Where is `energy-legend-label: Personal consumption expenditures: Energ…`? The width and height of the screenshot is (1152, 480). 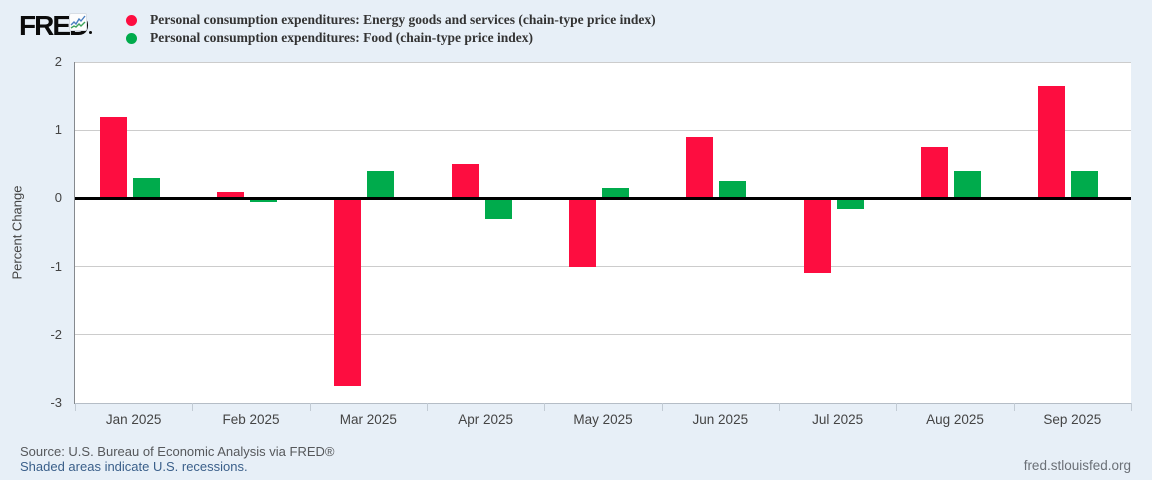 energy-legend-label: Personal consumption expenditures: Energ… is located at coordinates (403, 19).